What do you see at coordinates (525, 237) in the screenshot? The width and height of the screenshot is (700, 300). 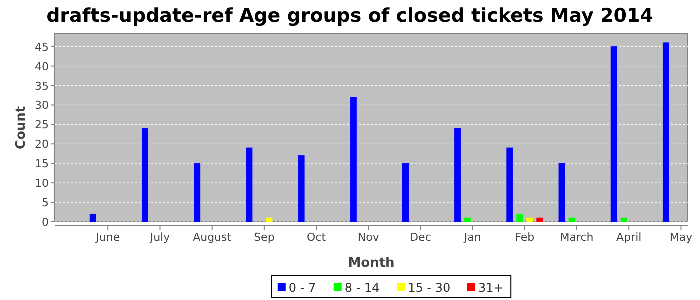 I see `x-tick-label: Feb` at bounding box center [525, 237].